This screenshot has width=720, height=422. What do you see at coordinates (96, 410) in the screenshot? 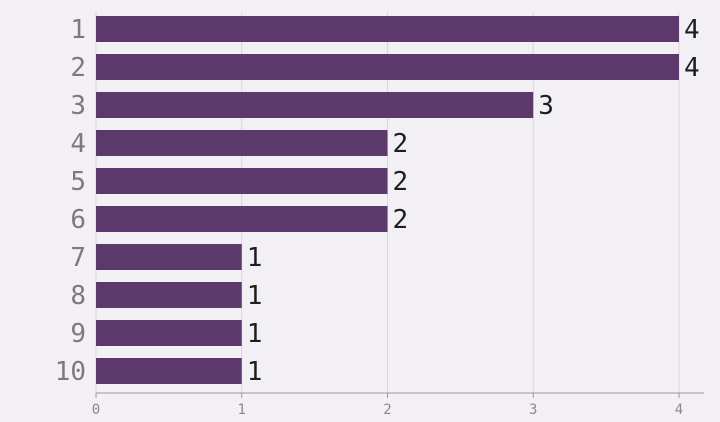
I see `x-tick-label: 0` at bounding box center [96, 410].